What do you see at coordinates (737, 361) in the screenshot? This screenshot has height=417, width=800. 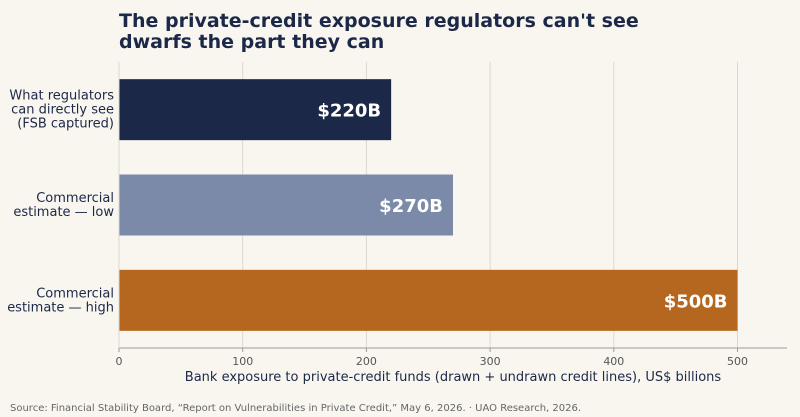 I see `x-tick-label: 500` at bounding box center [737, 361].